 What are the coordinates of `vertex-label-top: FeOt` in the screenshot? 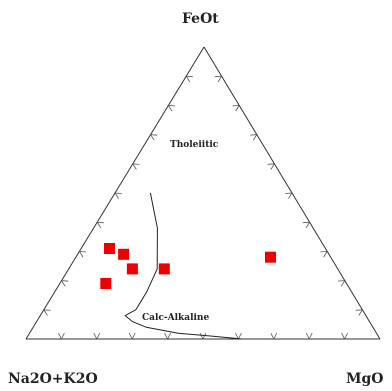 It's located at (200, 19).